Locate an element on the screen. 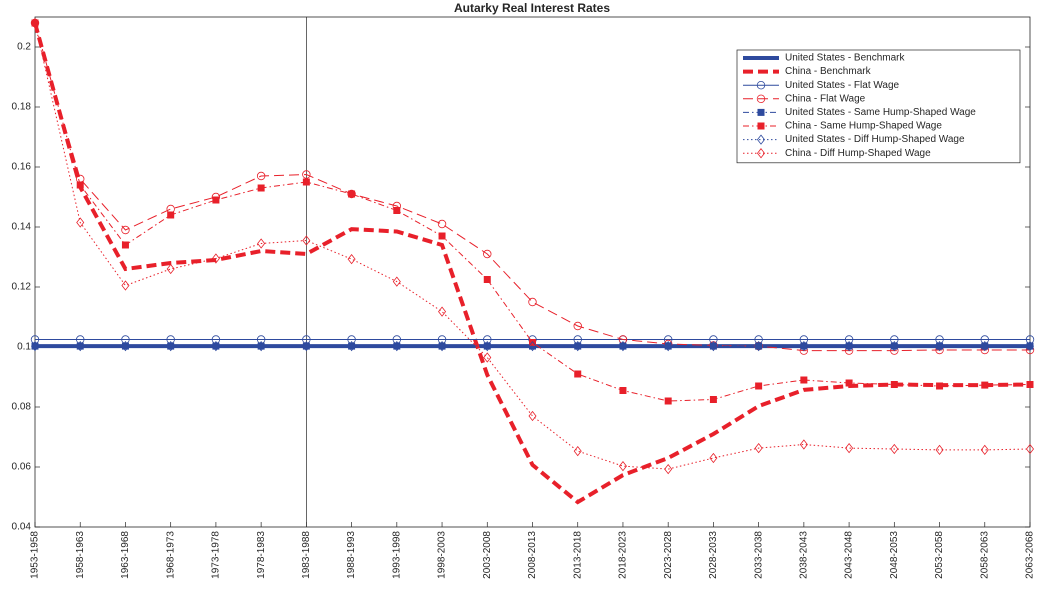 This screenshot has height=591, width=1041. y-tick-label: 0.06 is located at coordinates (22, 467).